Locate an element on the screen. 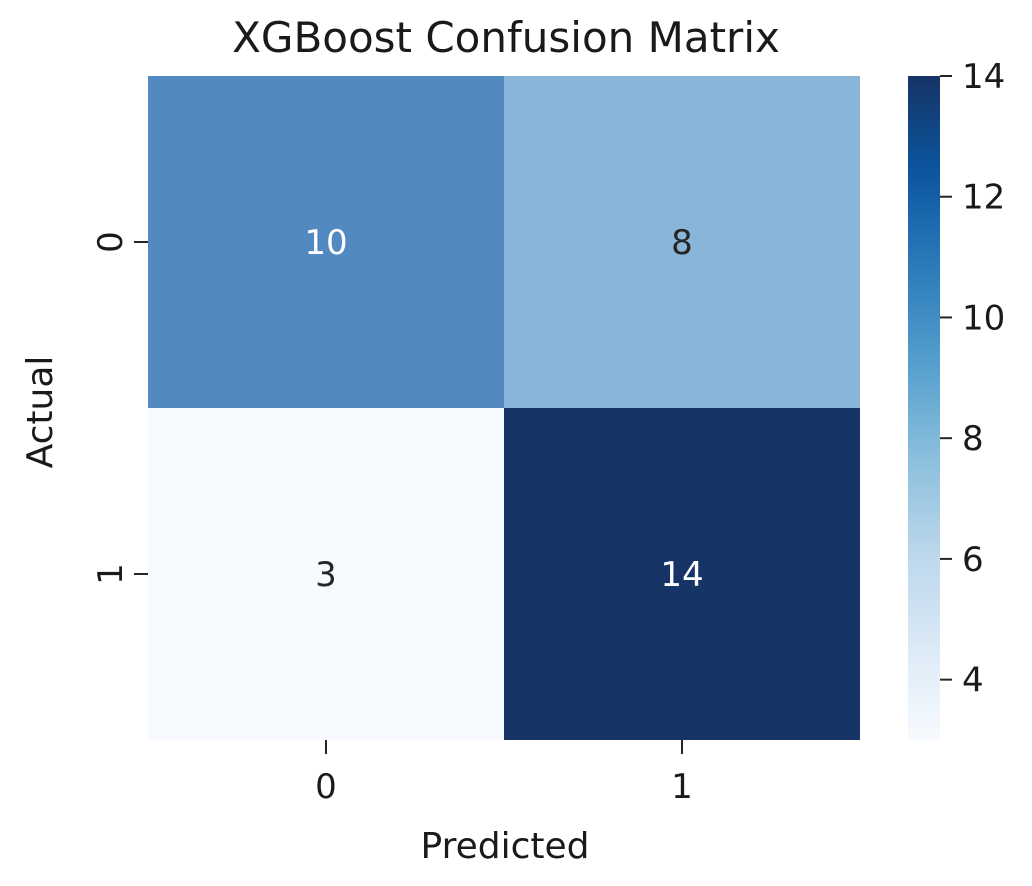 The height and width of the screenshot is (886, 1032). cell-value-0-1: 8 is located at coordinates (682, 243).